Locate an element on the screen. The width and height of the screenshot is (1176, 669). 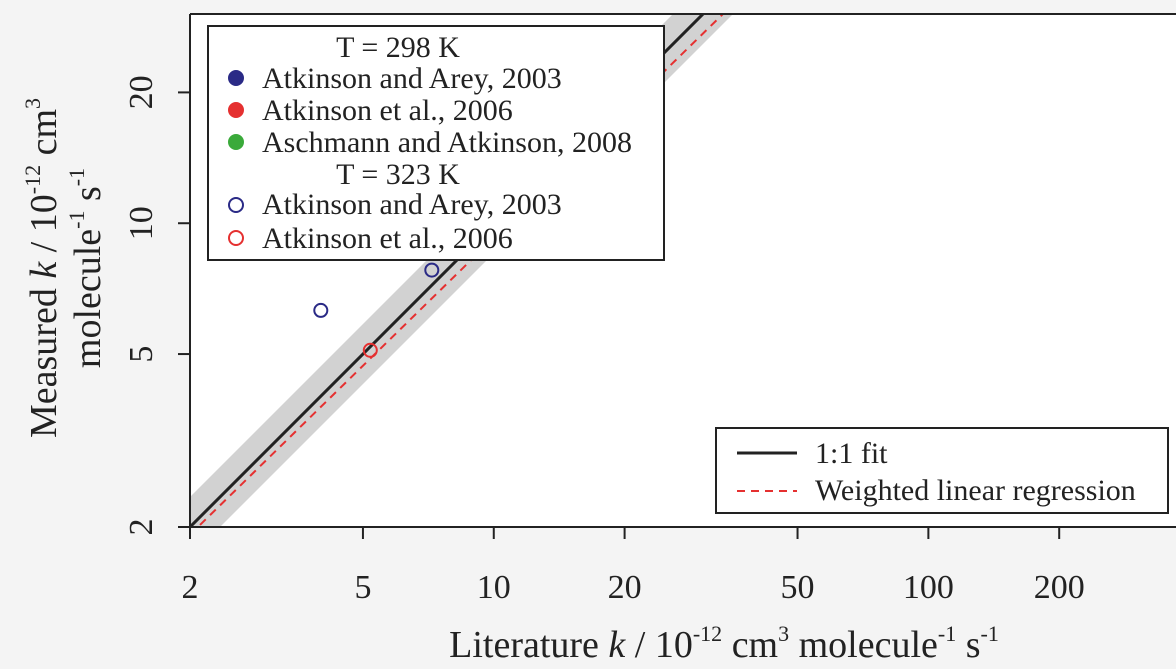
legend-marker-atkinson-2006-323k is located at coordinates (236, 238).